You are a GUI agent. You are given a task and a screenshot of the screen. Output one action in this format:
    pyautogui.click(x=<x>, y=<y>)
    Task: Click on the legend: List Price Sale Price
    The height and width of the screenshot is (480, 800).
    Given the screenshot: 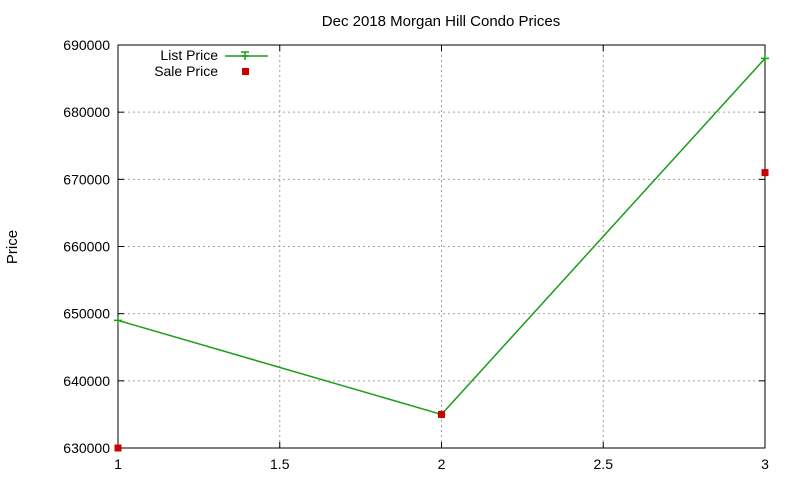 What is the action you would take?
    pyautogui.click(x=211, y=63)
    